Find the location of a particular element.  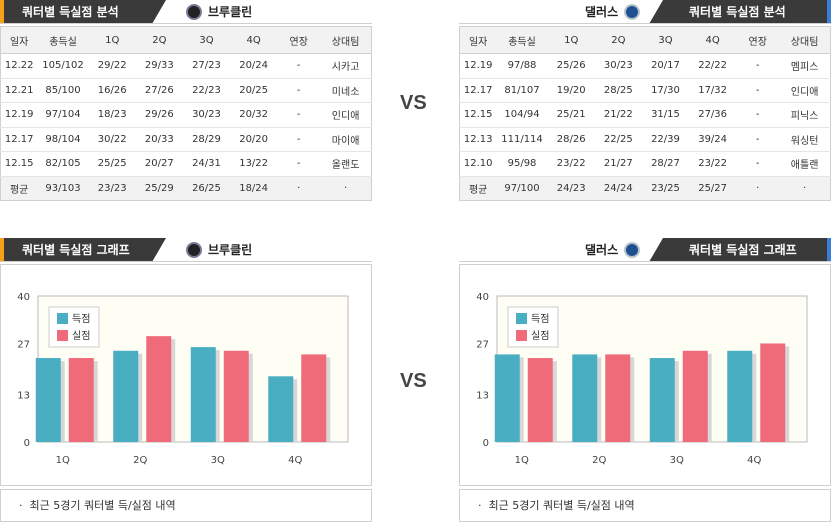

y-tick-label: 40 is located at coordinates (23, 297).